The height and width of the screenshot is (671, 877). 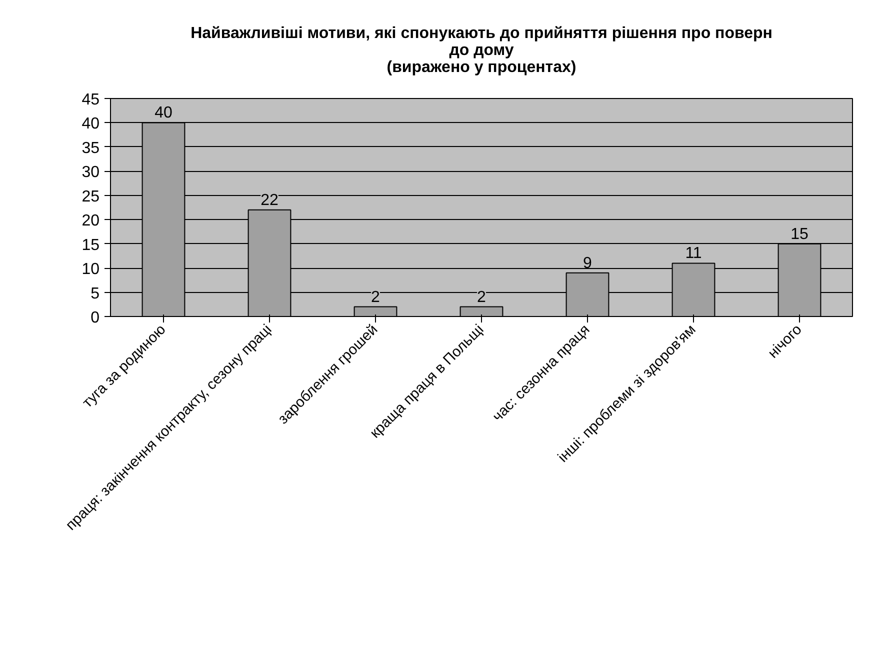 What do you see at coordinates (91, 269) in the screenshot?
I see `y-tick-label: 10` at bounding box center [91, 269].